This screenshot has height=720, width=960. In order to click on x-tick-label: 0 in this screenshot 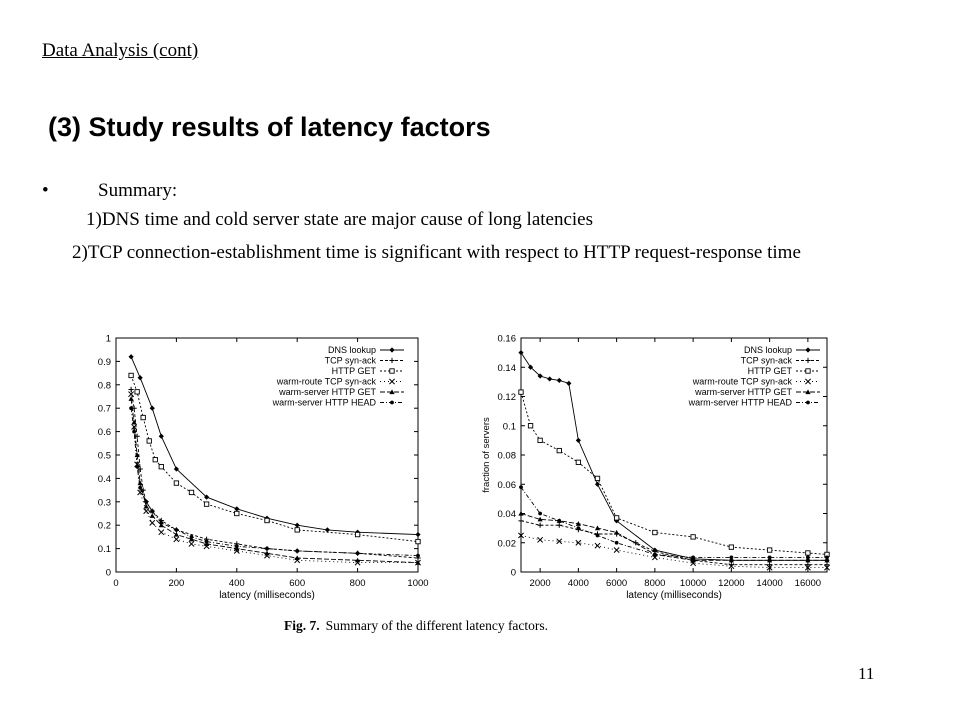, I will do `click(115, 583)`.